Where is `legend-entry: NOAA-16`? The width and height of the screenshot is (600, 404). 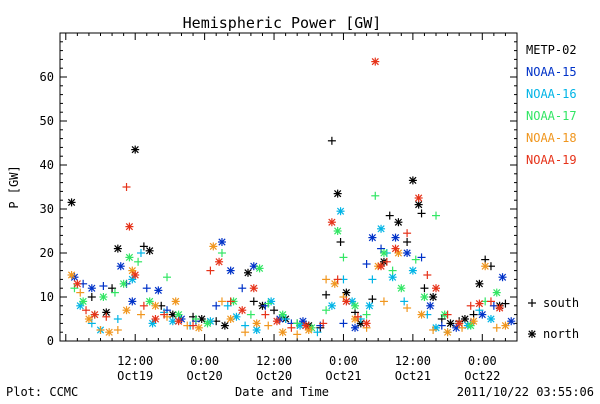 legend-entry: NOAA-16 is located at coordinates (551, 94).